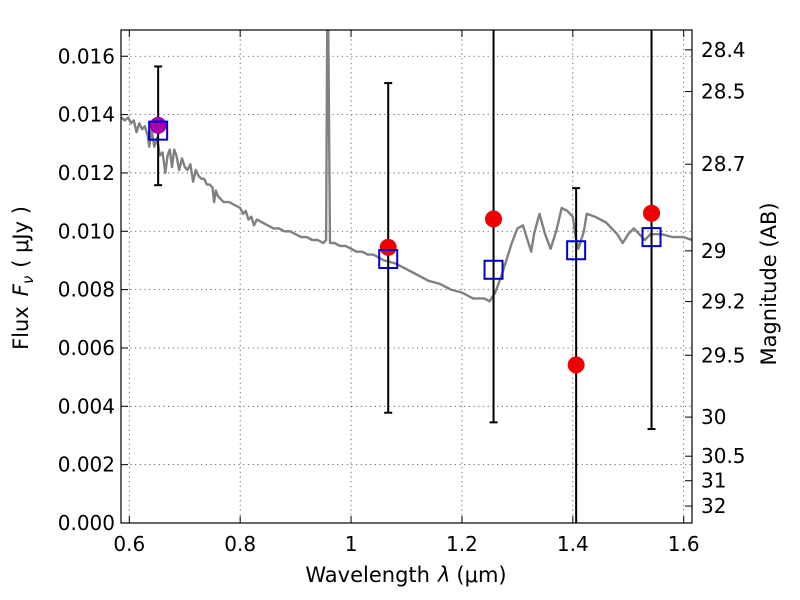 This screenshot has width=800, height=600. I want to click on y-axis-label-symbol: F, so click(21, 289).